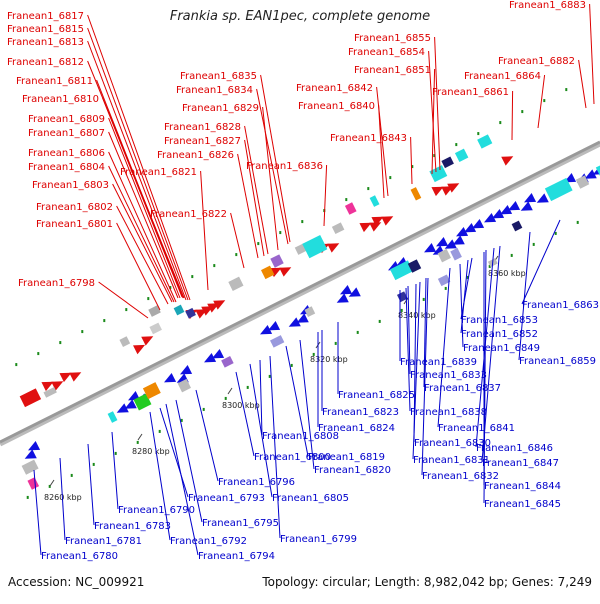  I want to click on gene-label: Franean1_6824, so click(356, 428).